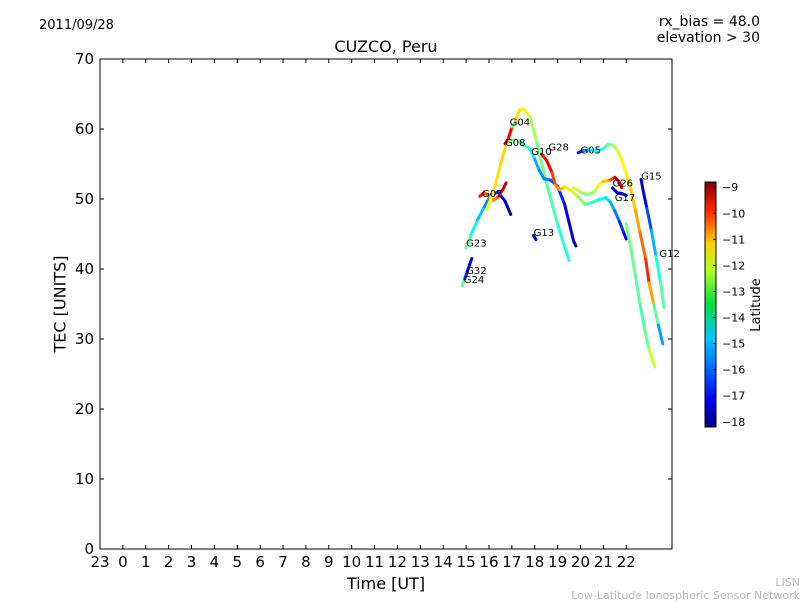 The height and width of the screenshot is (602, 800). Describe the element at coordinates (84, 199) in the screenshot. I see `y-tick-label: 50` at that location.